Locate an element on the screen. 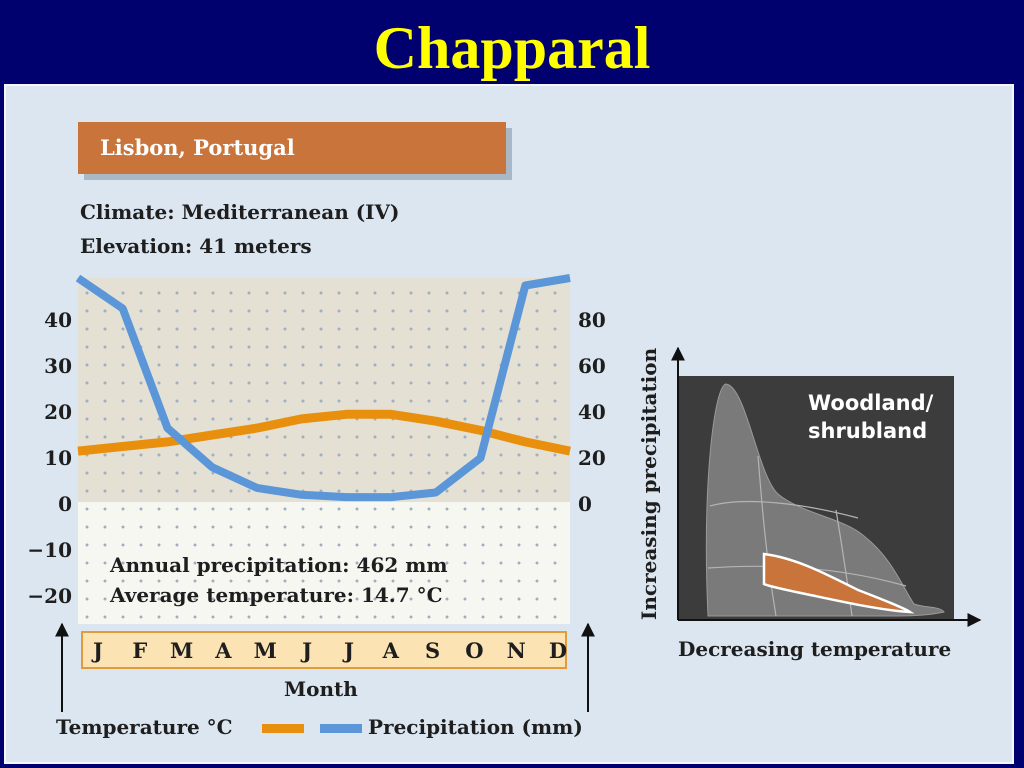 This screenshot has width=1024, height=768. precipitation-series-line is located at coordinates (323, 388).